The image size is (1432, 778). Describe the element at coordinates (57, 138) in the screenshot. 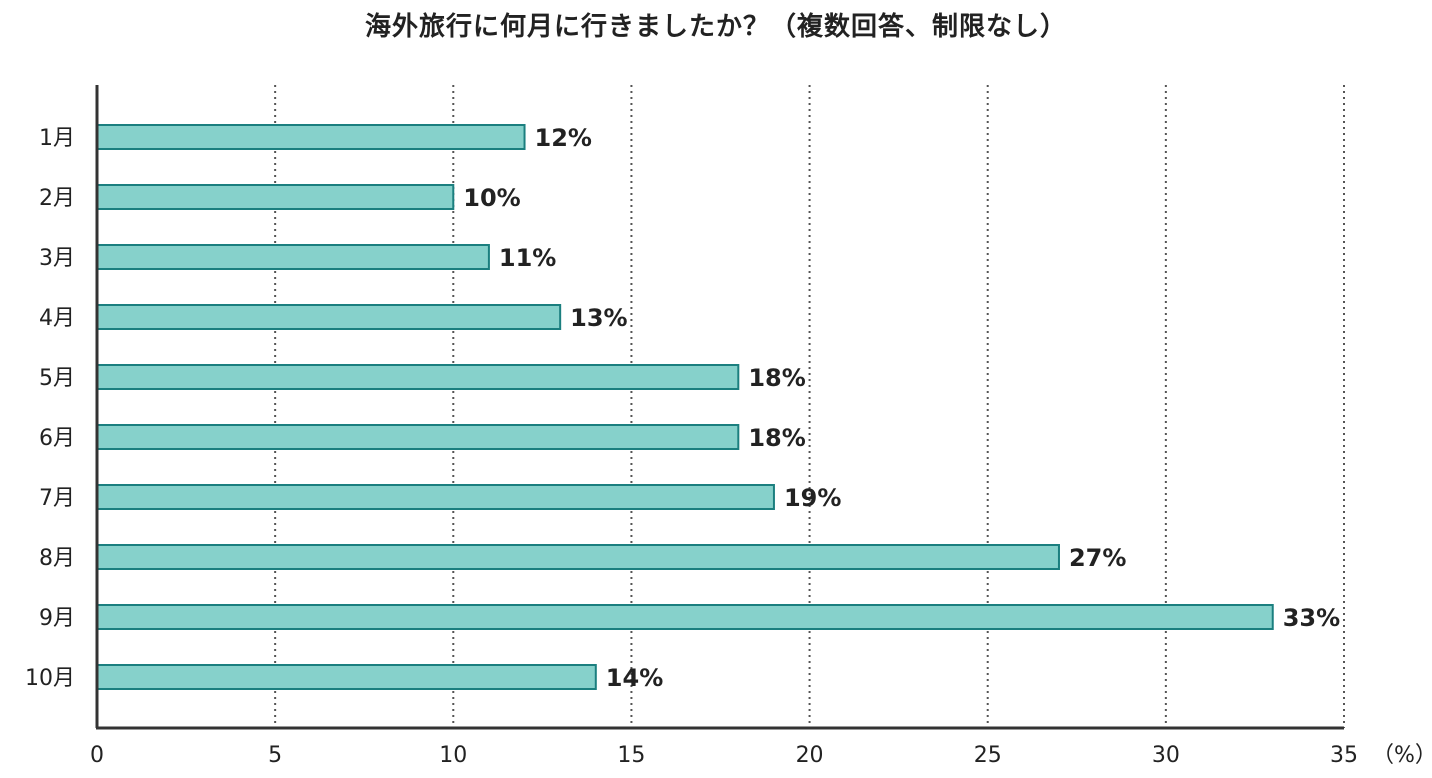

I see `category-label-1: 1月` at that location.